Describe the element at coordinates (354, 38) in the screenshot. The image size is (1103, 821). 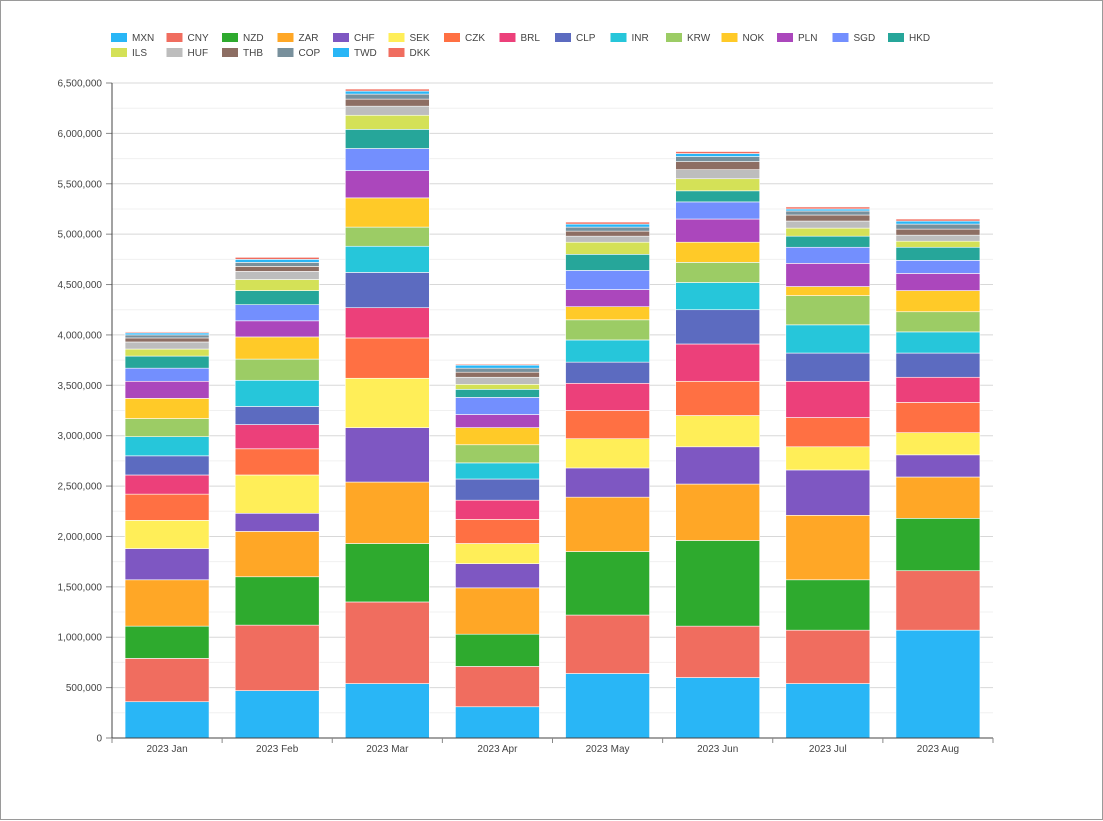
I see `legend-item-chf: CHF` at that location.